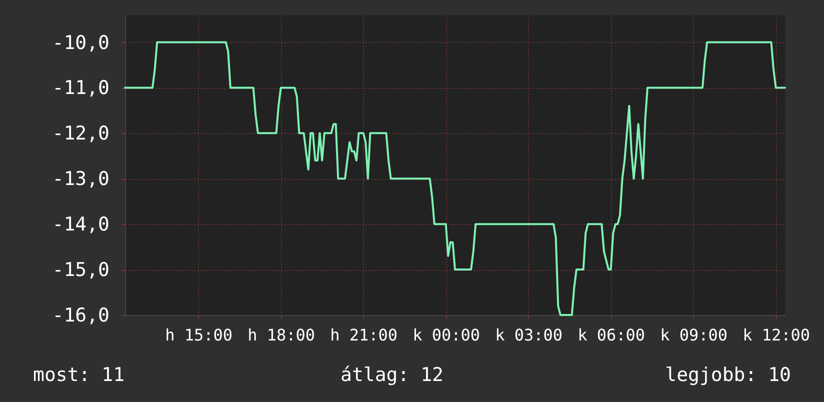  What do you see at coordinates (81, 133) in the screenshot?
I see `y-tick-label: -12,0` at bounding box center [81, 133].